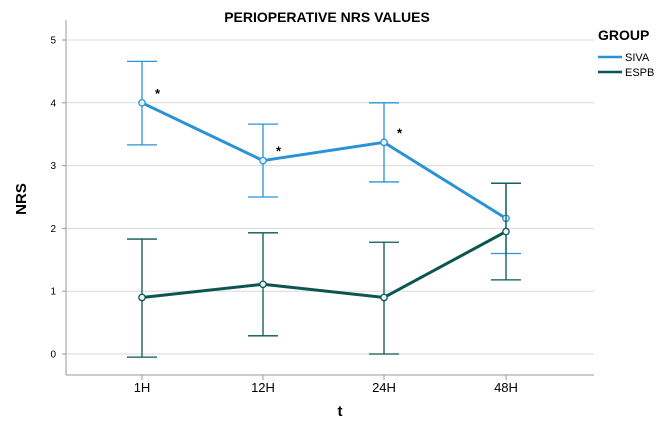 The width and height of the screenshot is (664, 422). I want to click on series-line, so click(324, 264).